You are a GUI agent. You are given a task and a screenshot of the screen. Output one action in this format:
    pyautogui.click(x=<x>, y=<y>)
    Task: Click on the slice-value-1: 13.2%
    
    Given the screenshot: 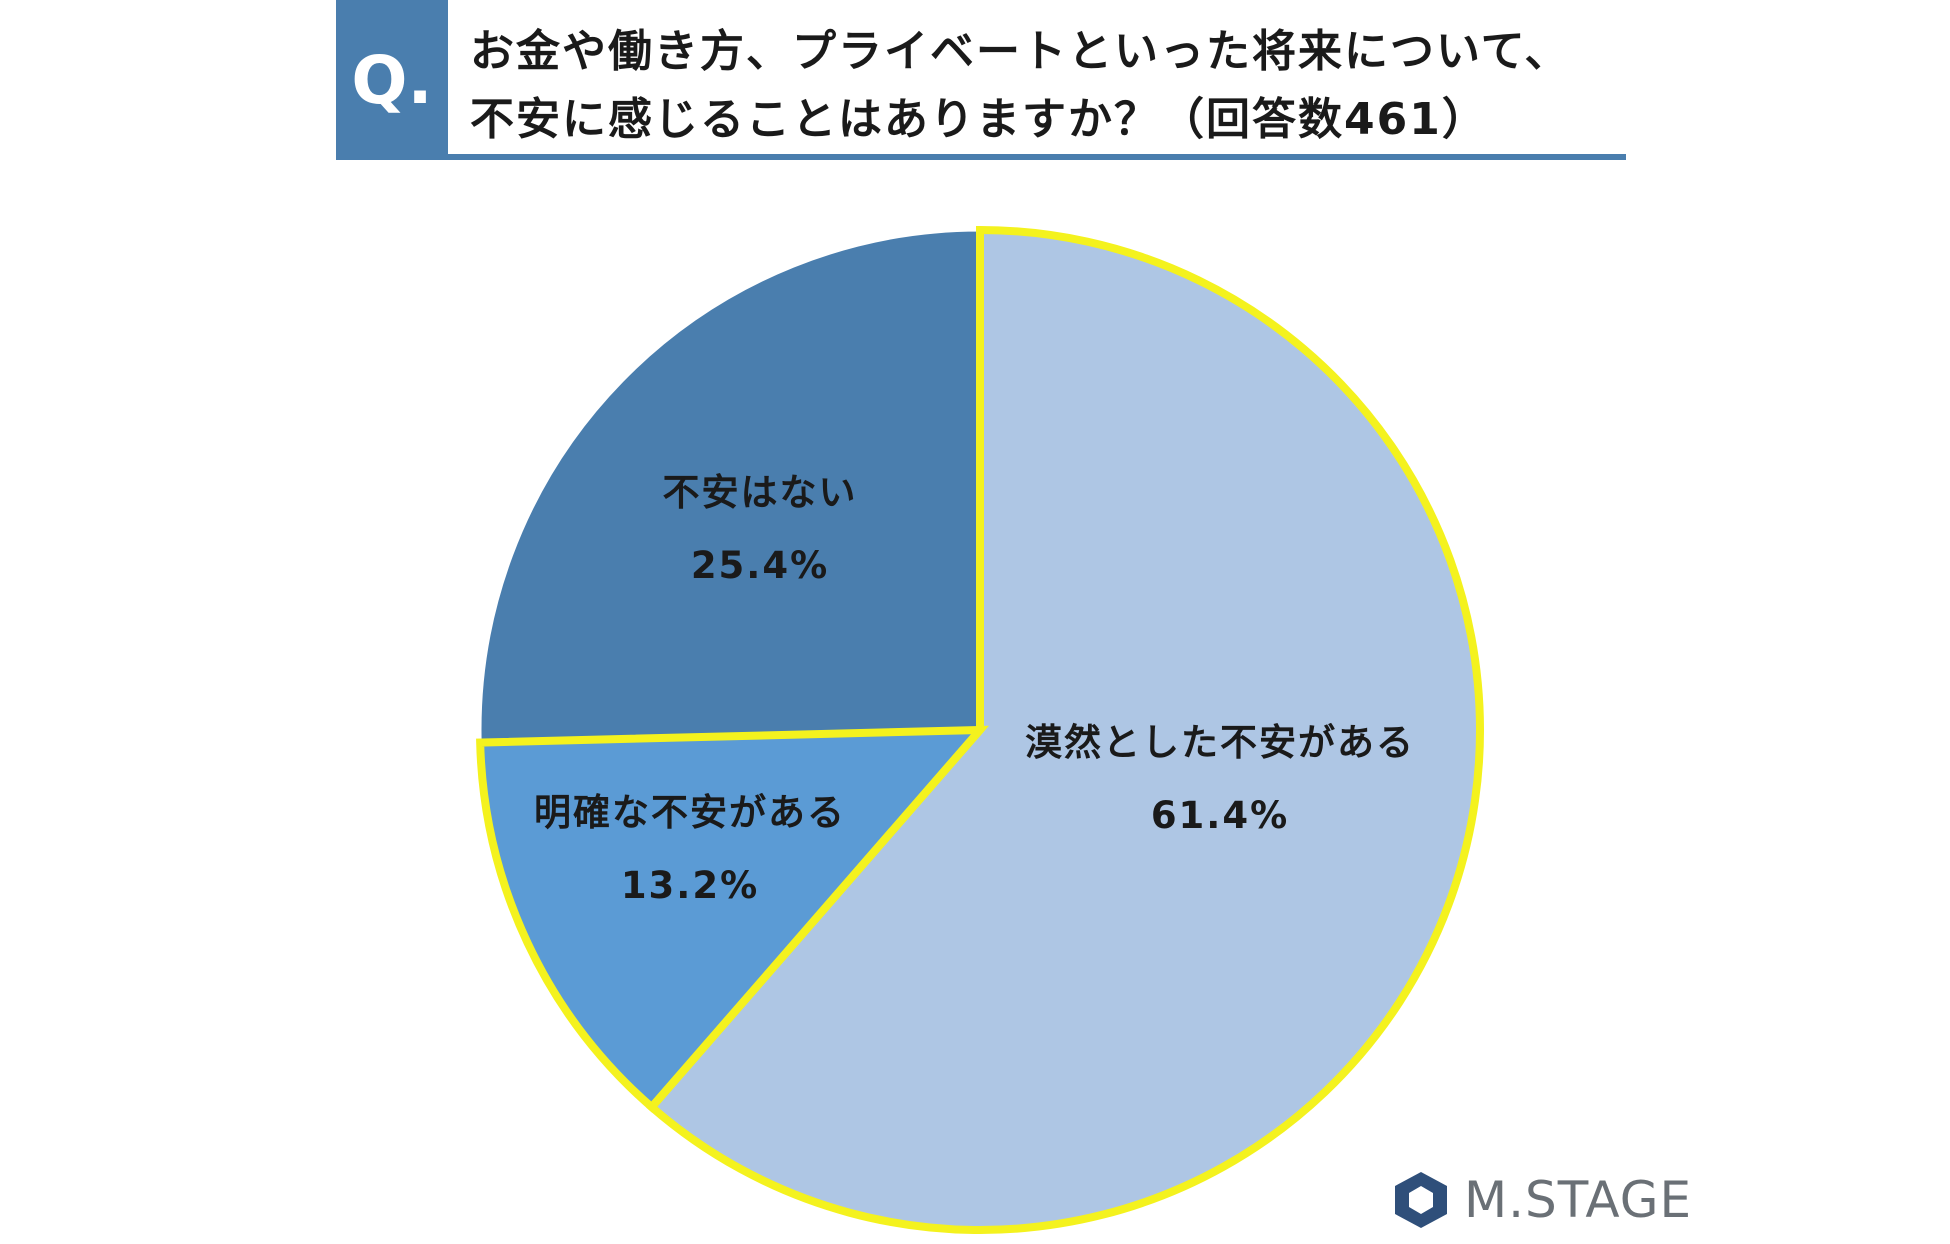 What is the action you would take?
    pyautogui.click(x=690, y=885)
    